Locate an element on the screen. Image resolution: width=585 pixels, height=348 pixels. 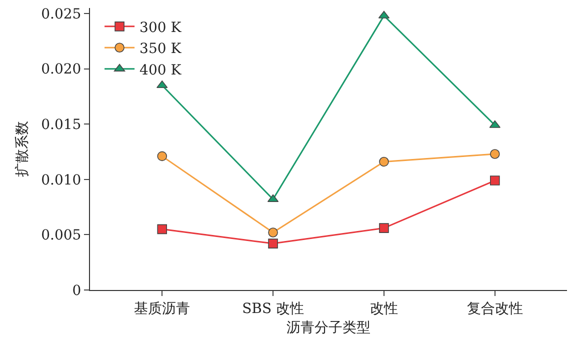
y-tick-label: 0.015 is located at coordinates (61, 125).